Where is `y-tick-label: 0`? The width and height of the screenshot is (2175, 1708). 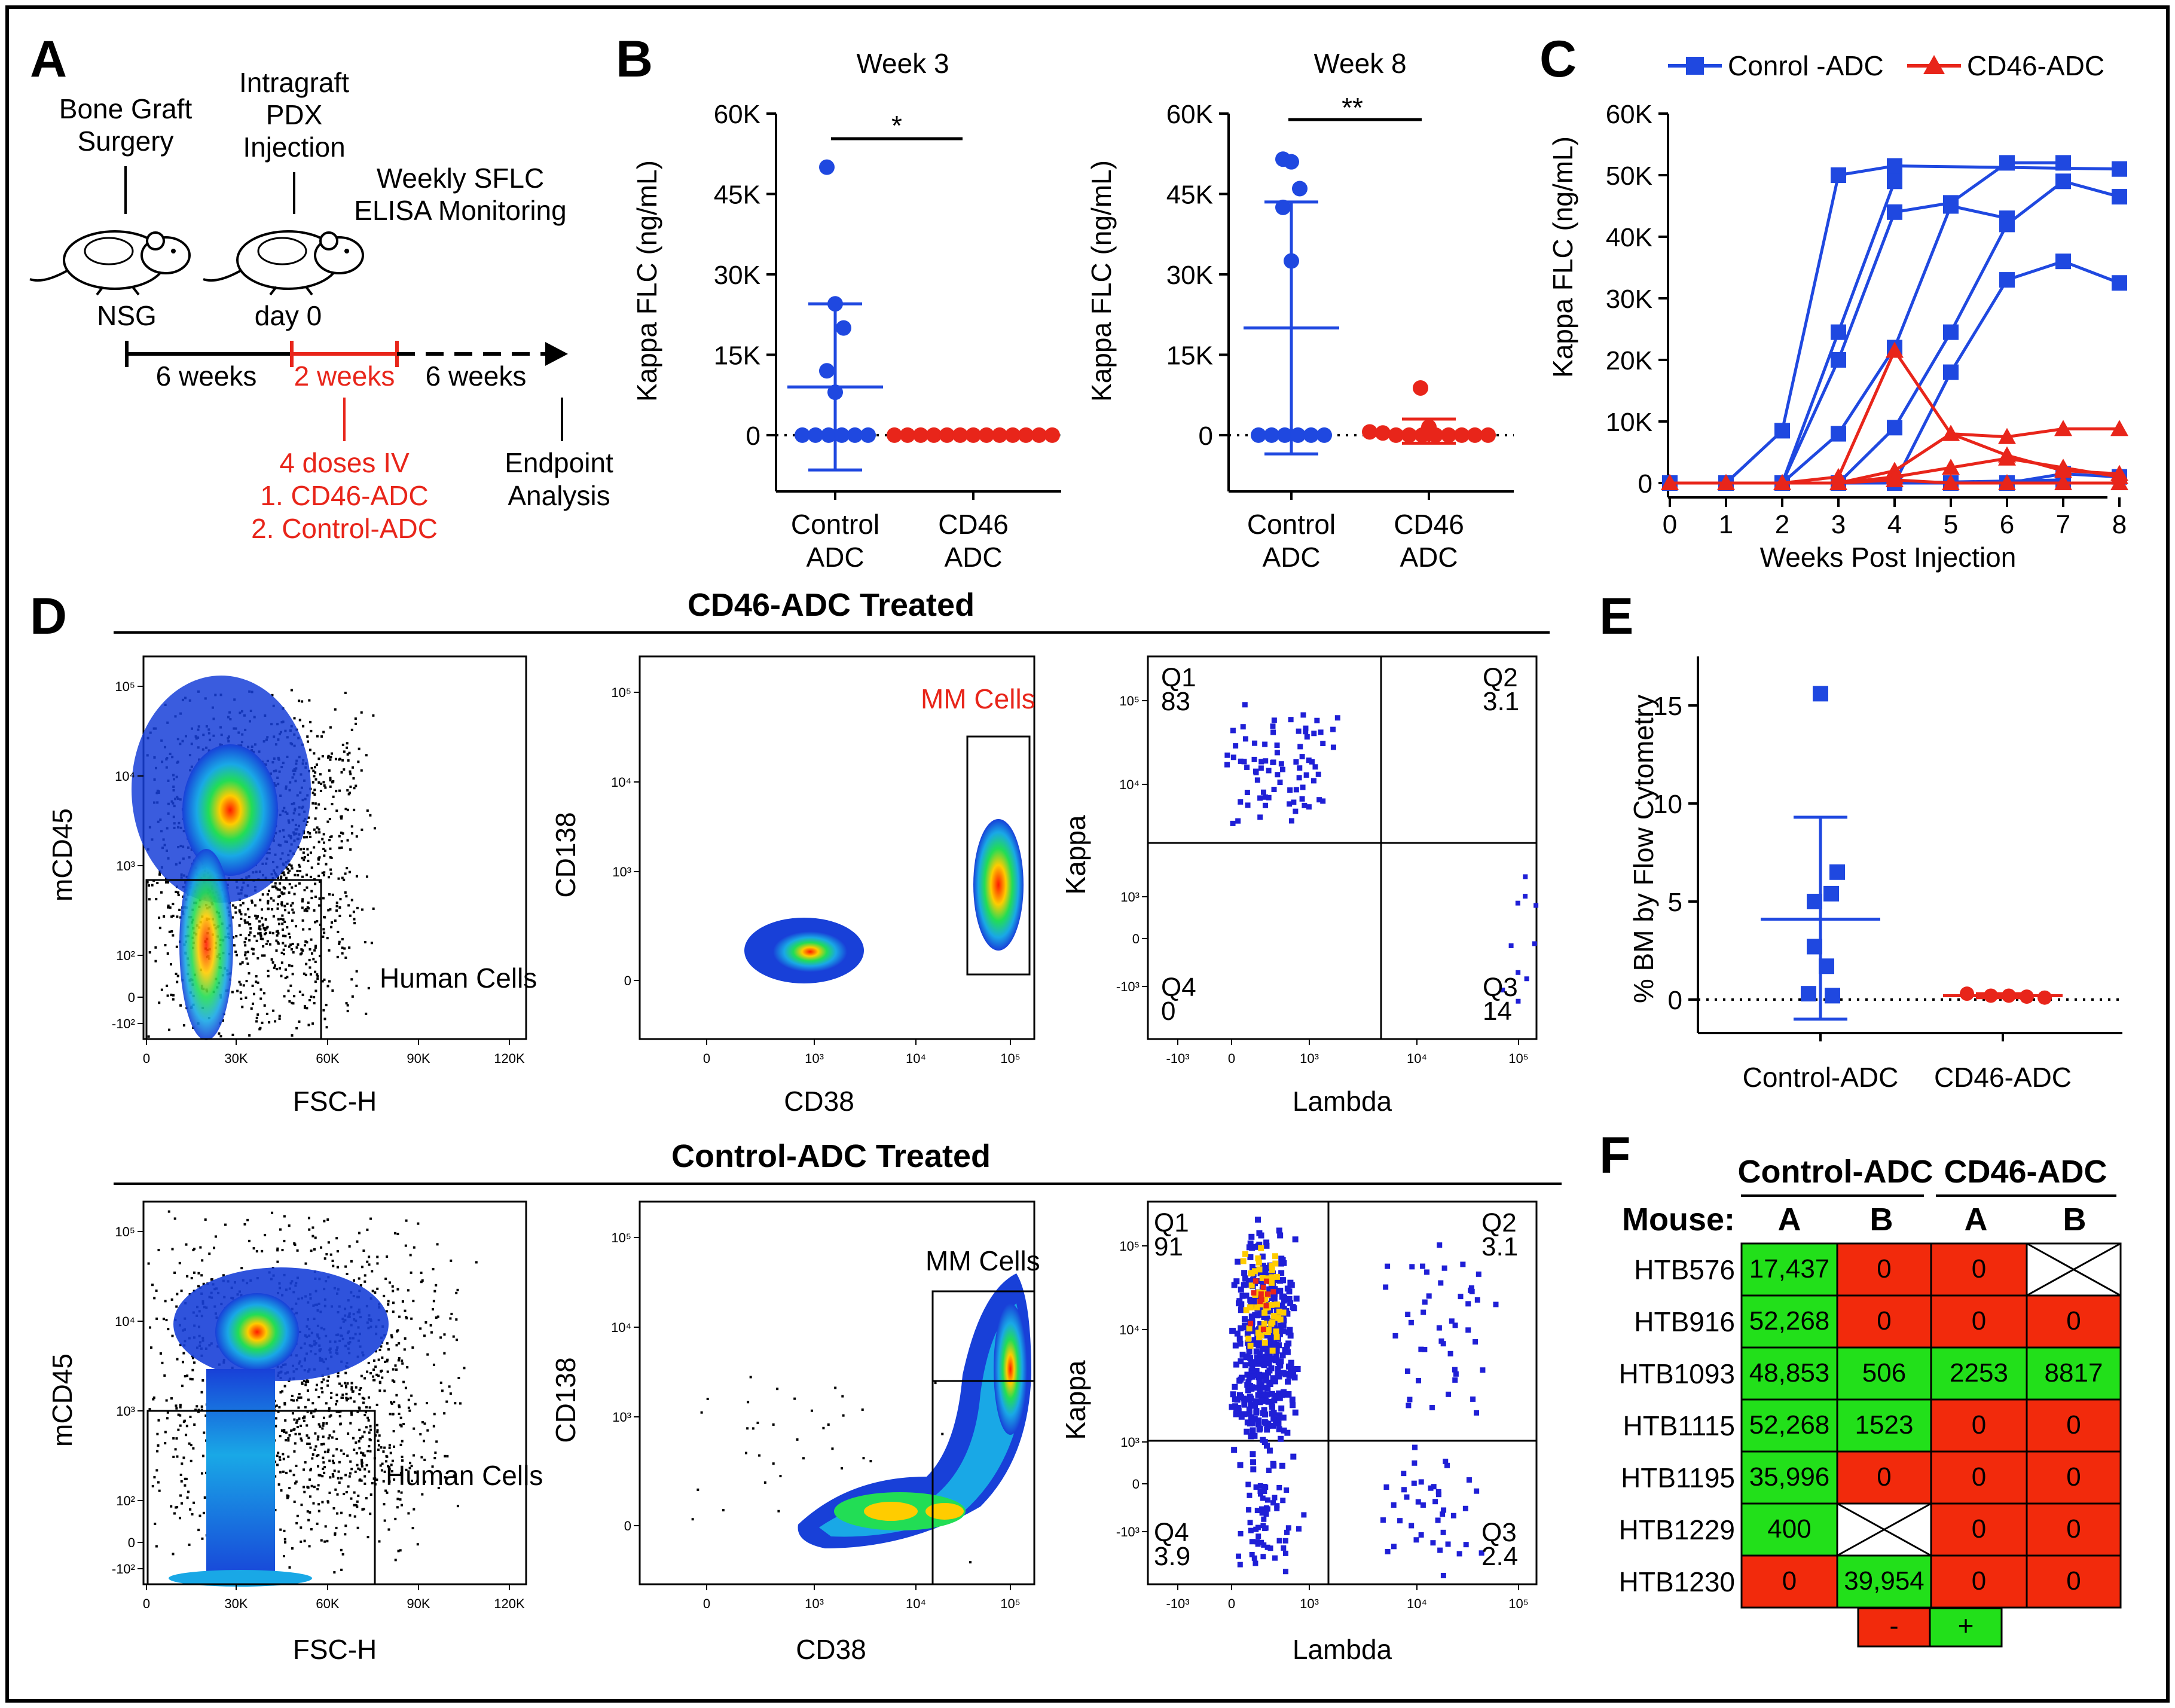 y-tick-label: 0 is located at coordinates (1206, 436).